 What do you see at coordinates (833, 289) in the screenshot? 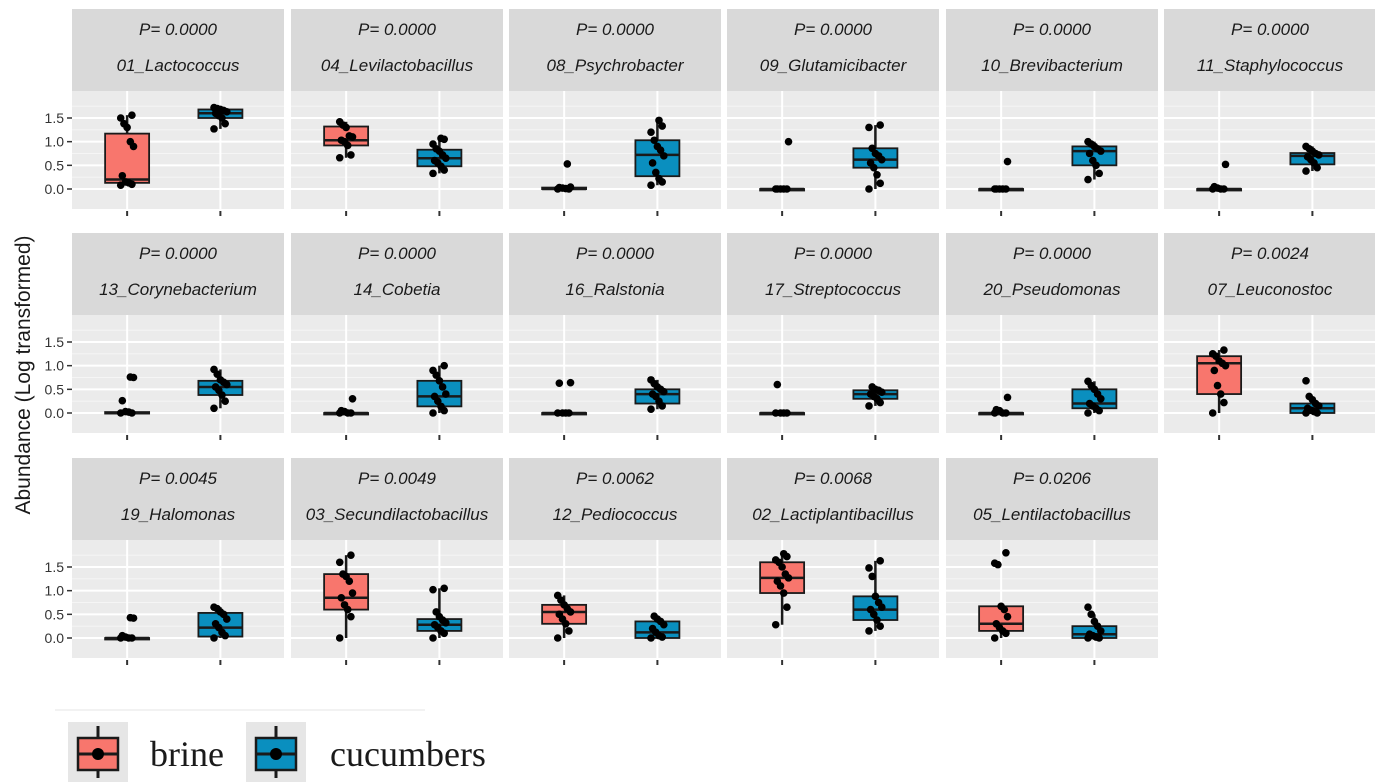
I see `facet-title: 17_Streptococcus` at bounding box center [833, 289].